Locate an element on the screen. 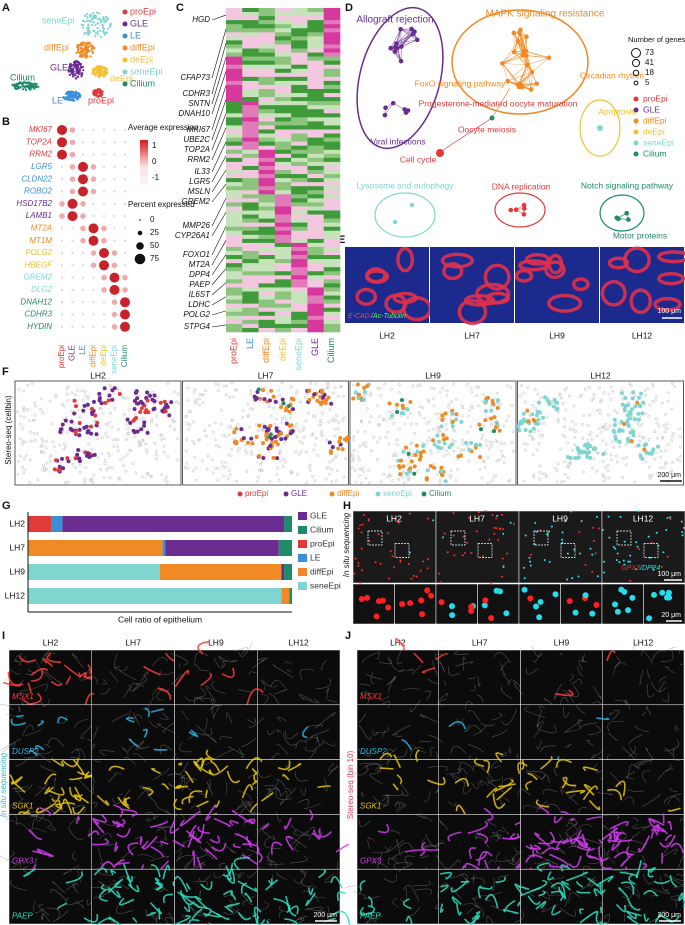  label: proEpi is located at coordinates (143, 11).